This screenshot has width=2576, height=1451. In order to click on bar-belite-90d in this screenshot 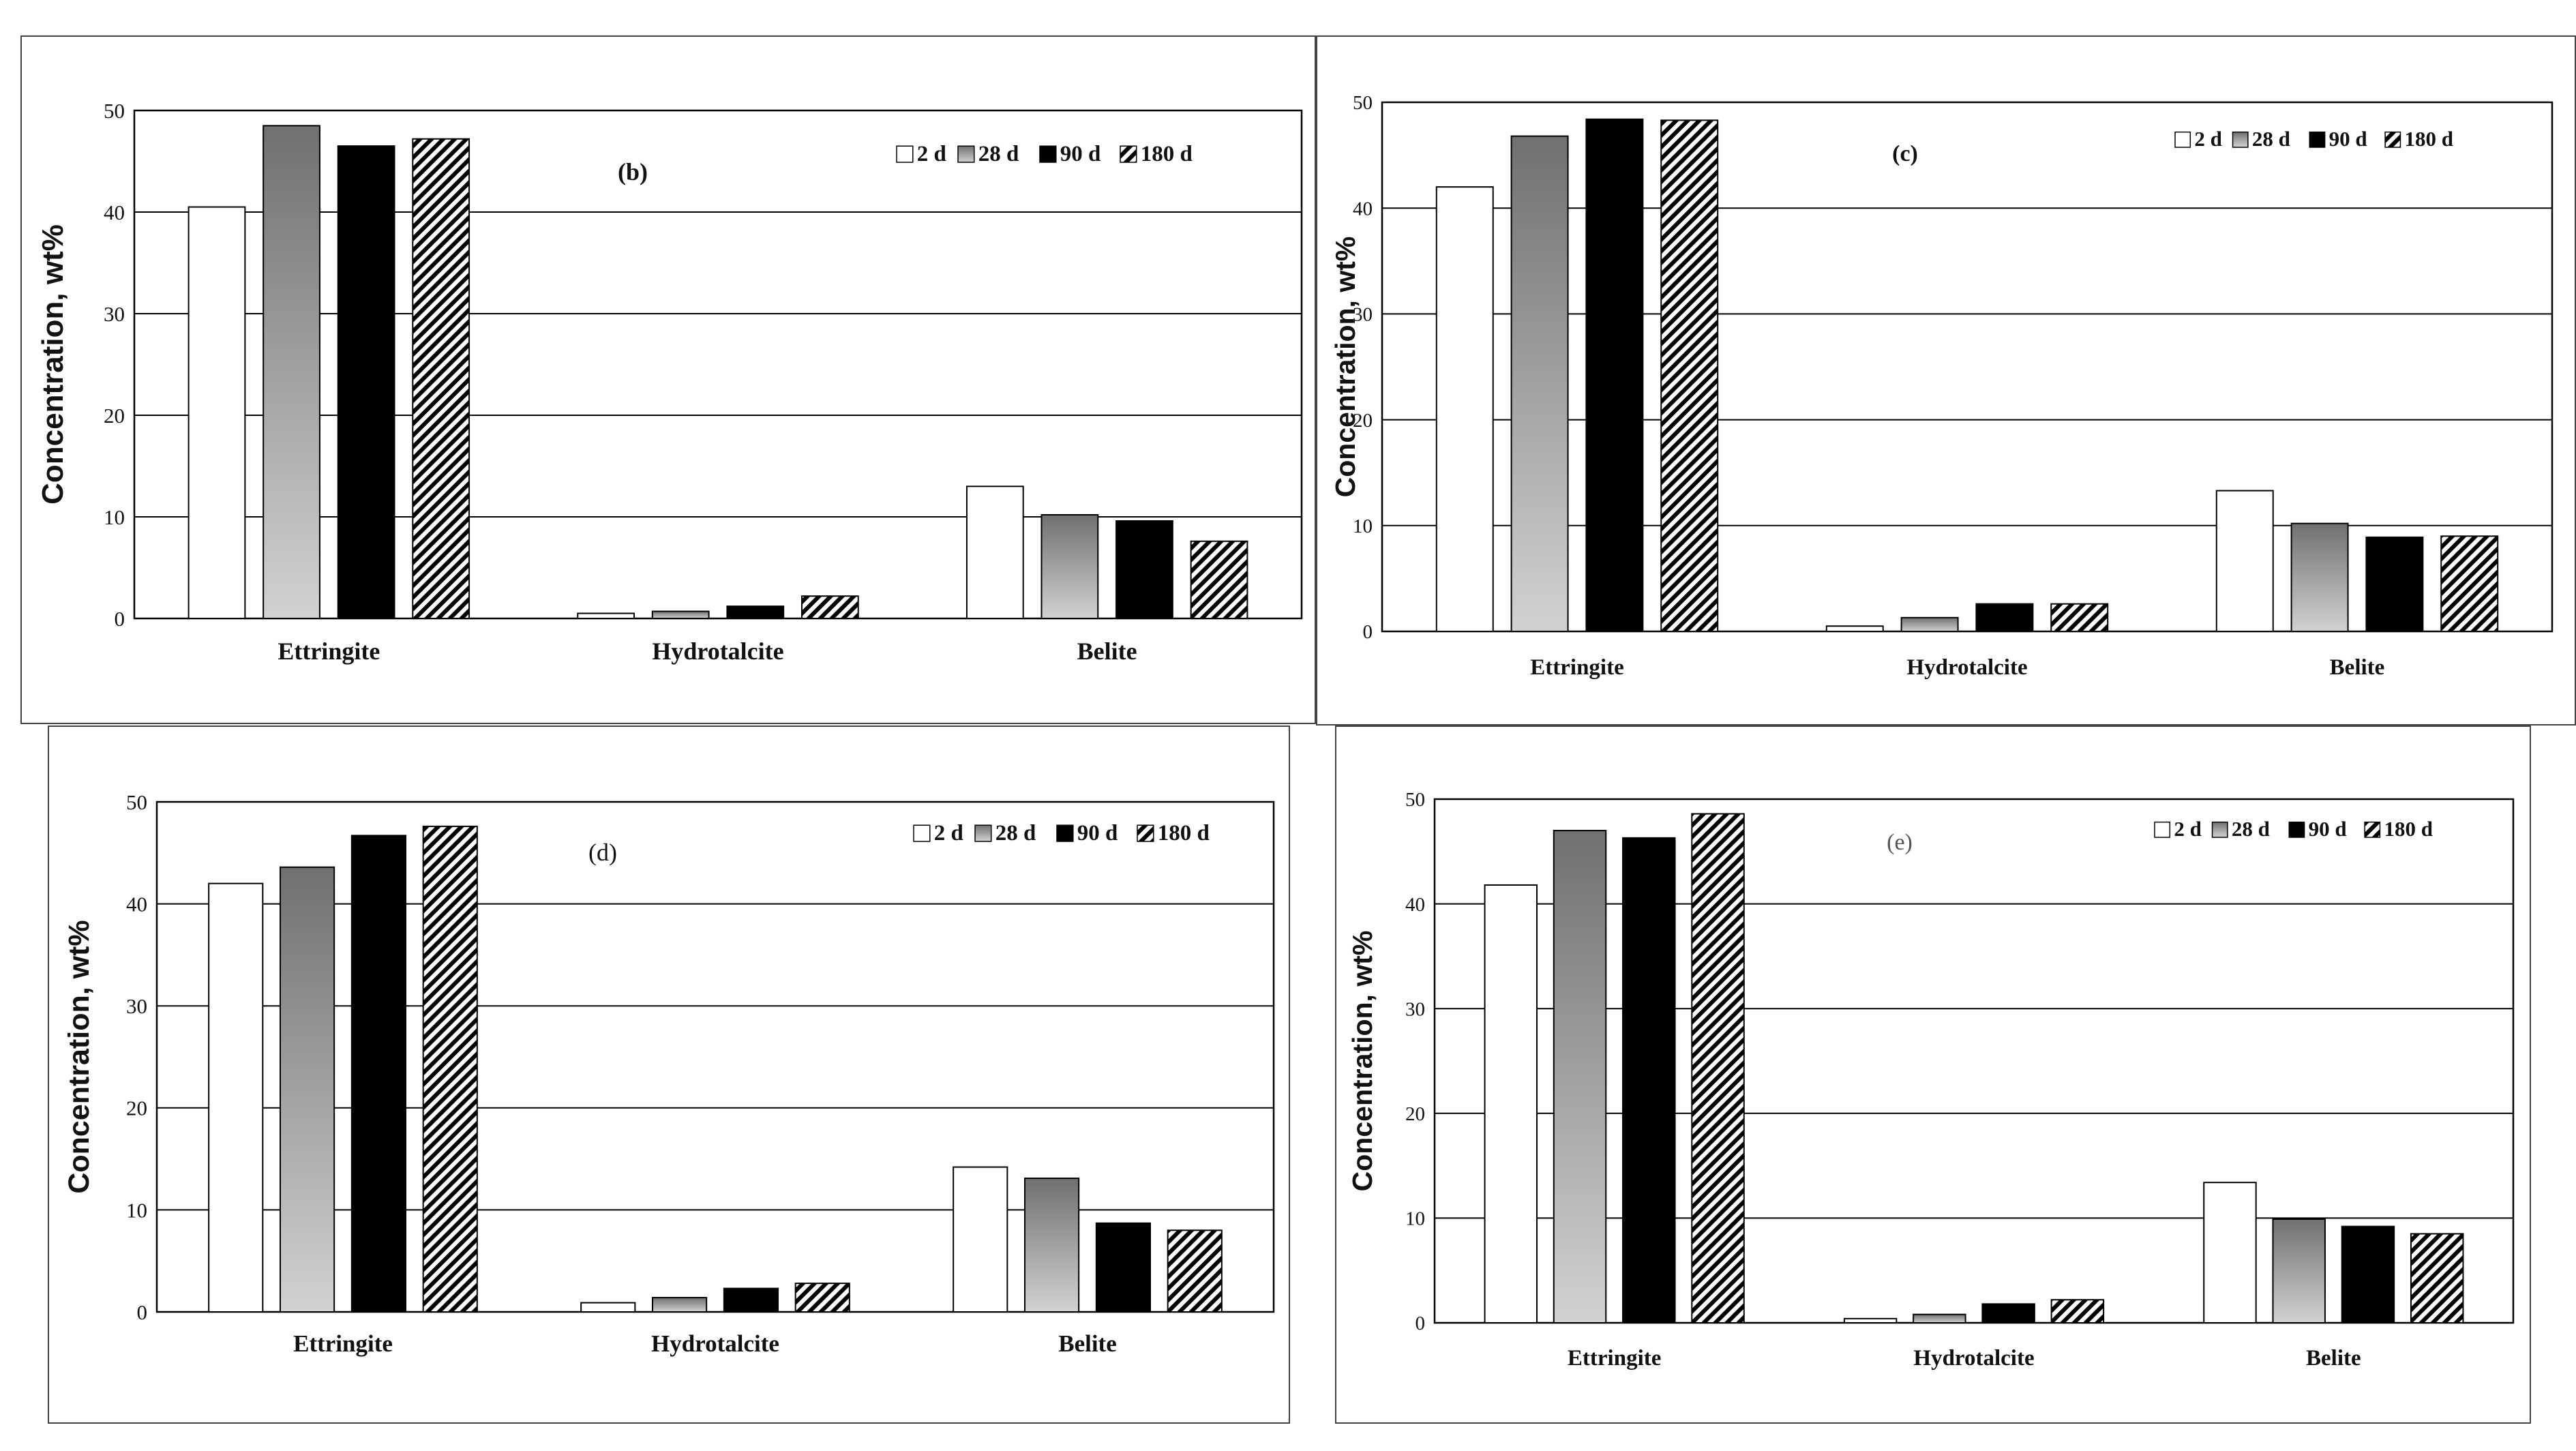, I will do `click(2394, 584)`.